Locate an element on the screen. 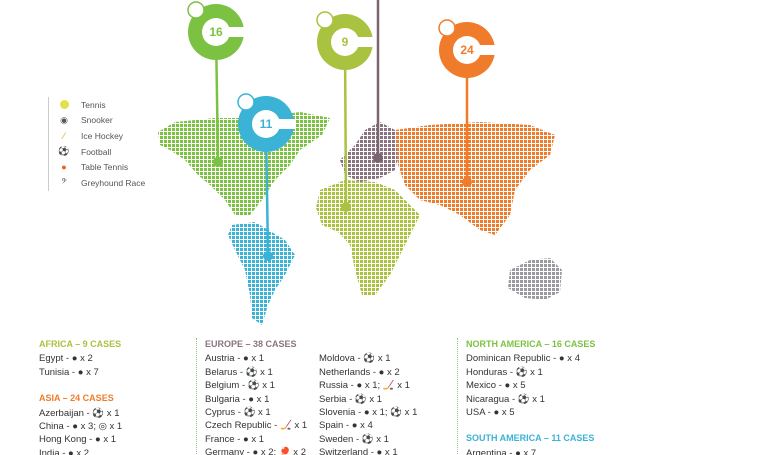 Image resolution: width=770 pixels, height=455 pixels. legend-label: Snooker is located at coordinates (97, 120).